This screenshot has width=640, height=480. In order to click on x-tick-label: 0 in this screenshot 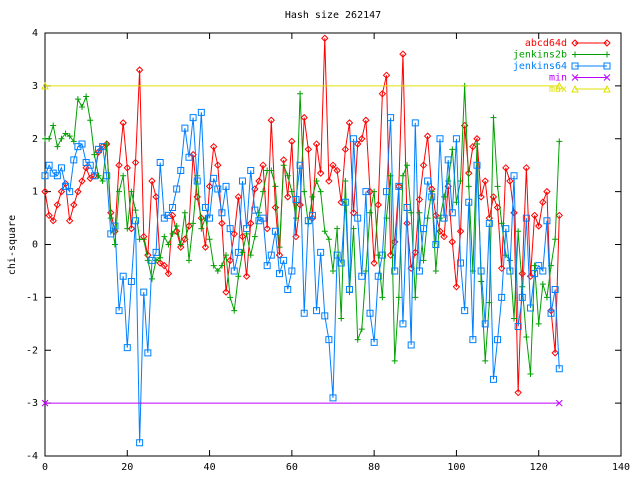, I will do `click(45, 467)`.